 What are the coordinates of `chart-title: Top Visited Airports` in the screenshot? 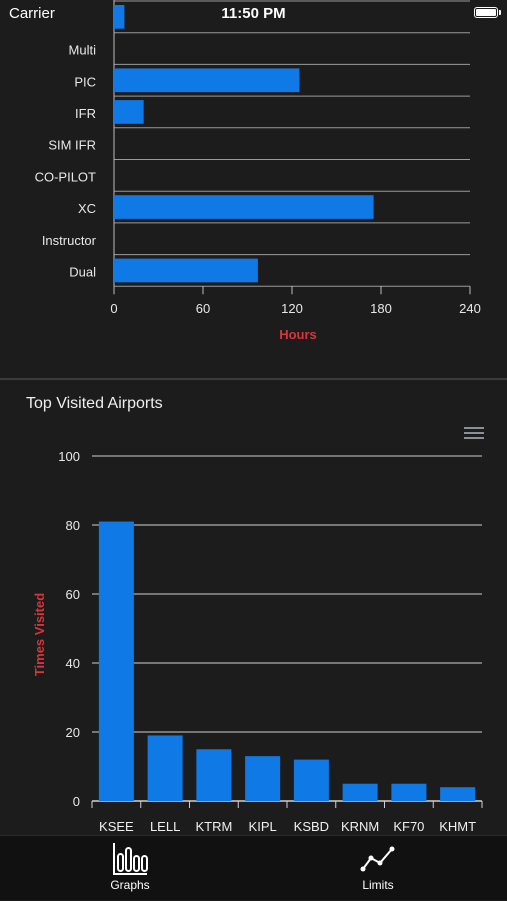 It's located at (94, 403).